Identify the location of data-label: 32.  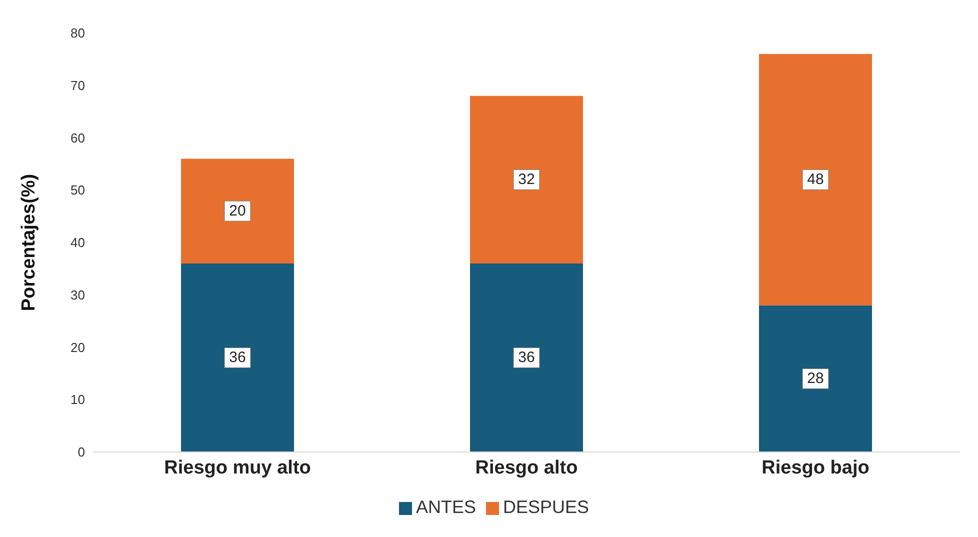
(526, 179).